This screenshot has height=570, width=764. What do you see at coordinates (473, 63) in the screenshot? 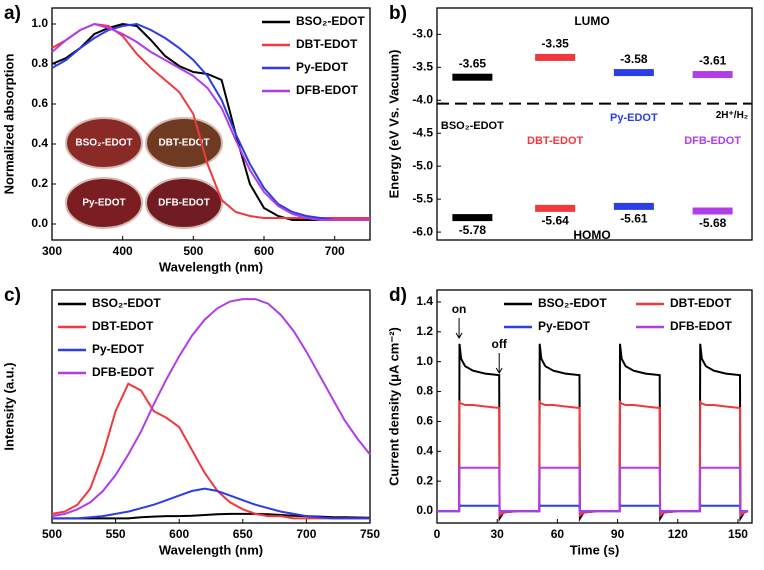
I see `level-label: -3.65` at bounding box center [473, 63].